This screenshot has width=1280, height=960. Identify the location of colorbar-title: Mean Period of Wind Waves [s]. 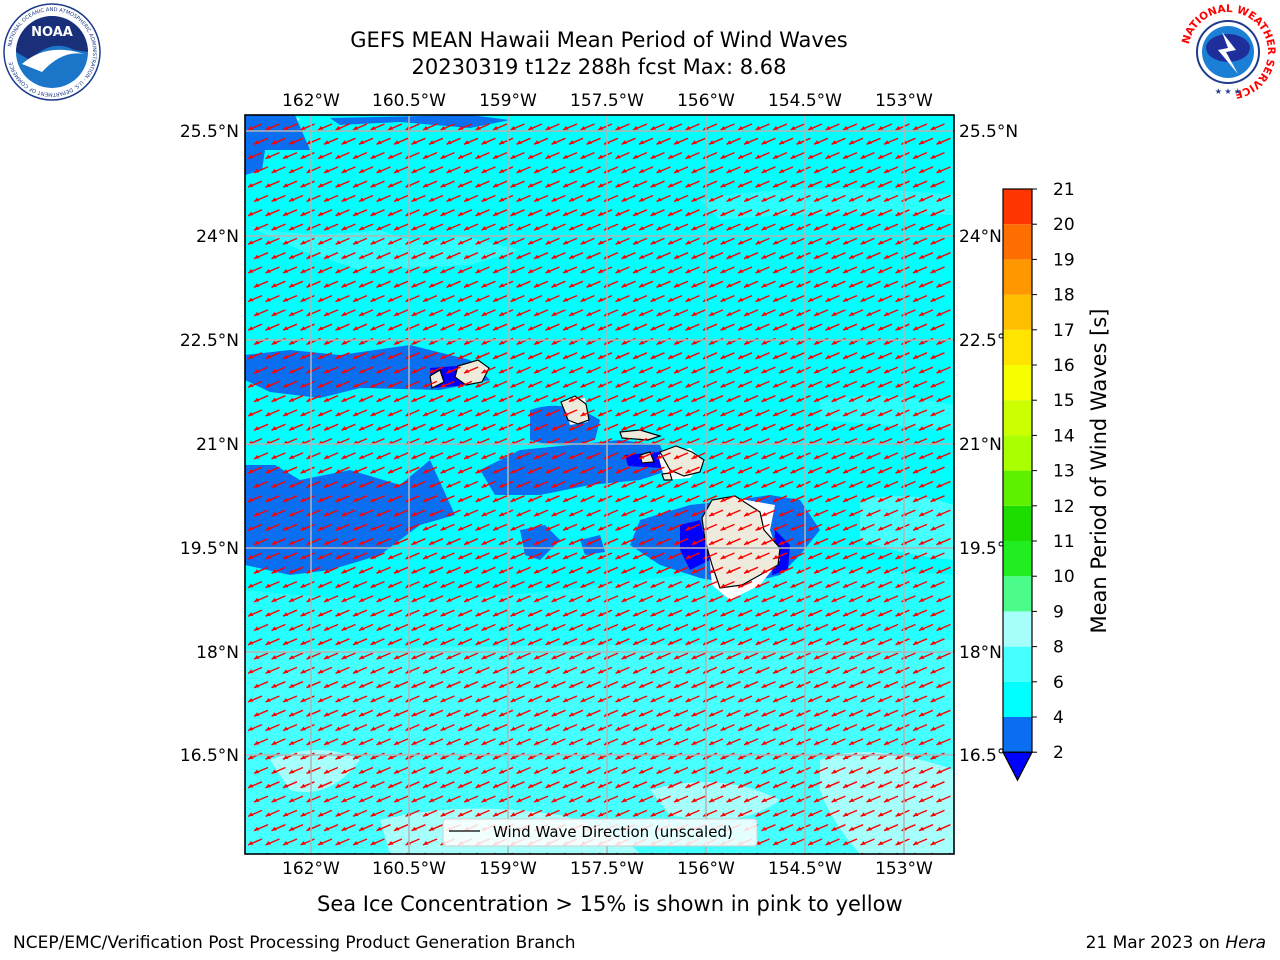
(1099, 471).